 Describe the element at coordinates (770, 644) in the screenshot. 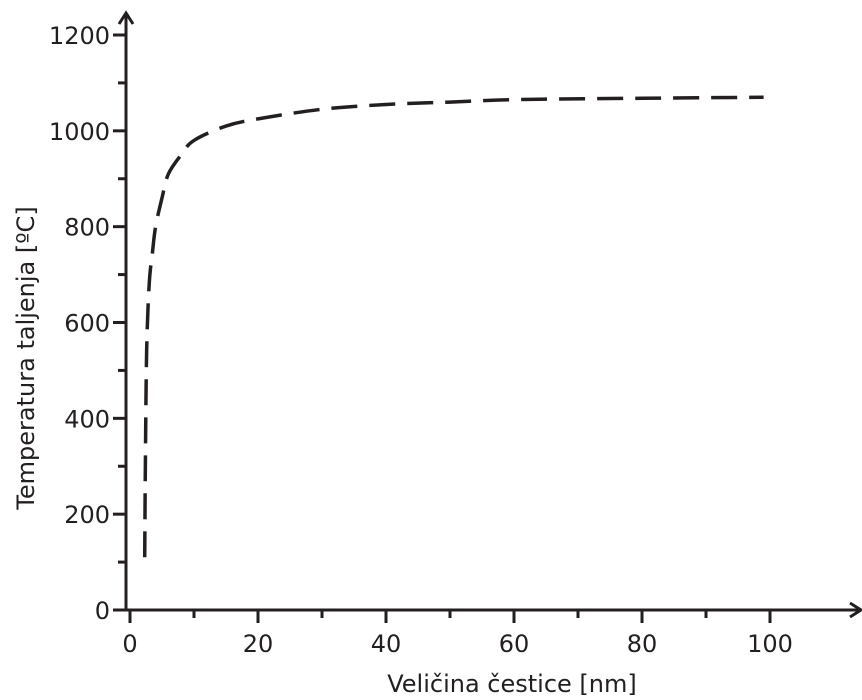

I see `x-tick-label: 100` at that location.